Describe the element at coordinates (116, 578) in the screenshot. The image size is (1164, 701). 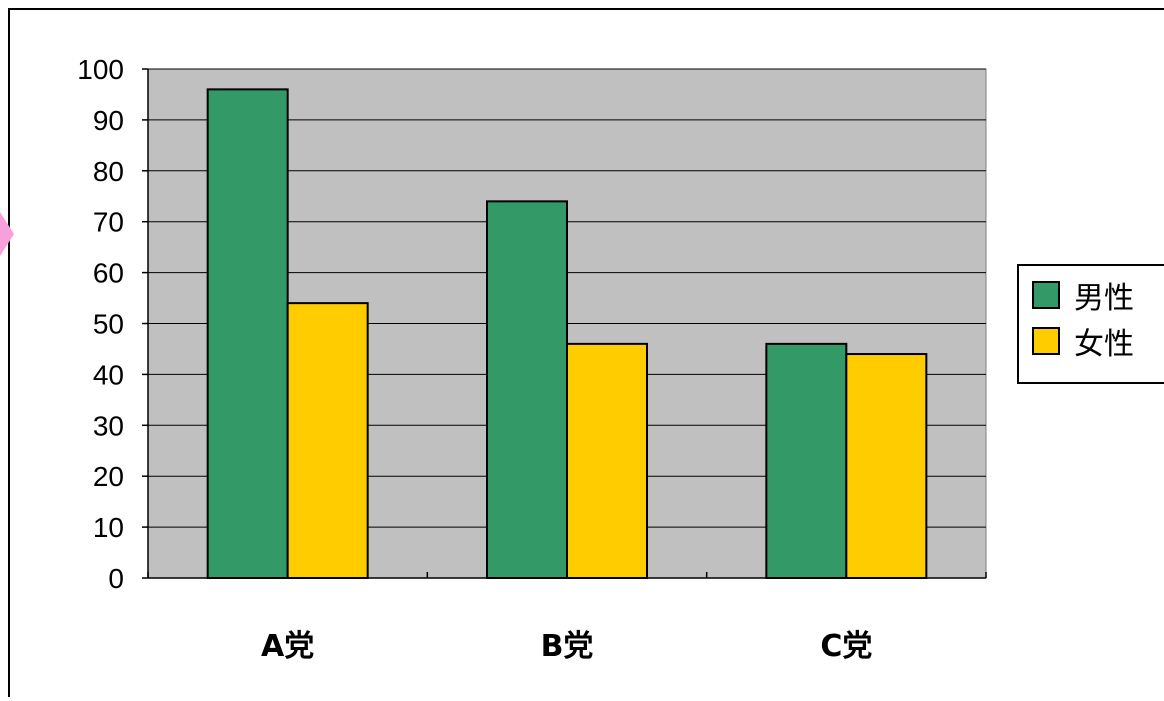
I see `y-tick-label-0: 0` at that location.